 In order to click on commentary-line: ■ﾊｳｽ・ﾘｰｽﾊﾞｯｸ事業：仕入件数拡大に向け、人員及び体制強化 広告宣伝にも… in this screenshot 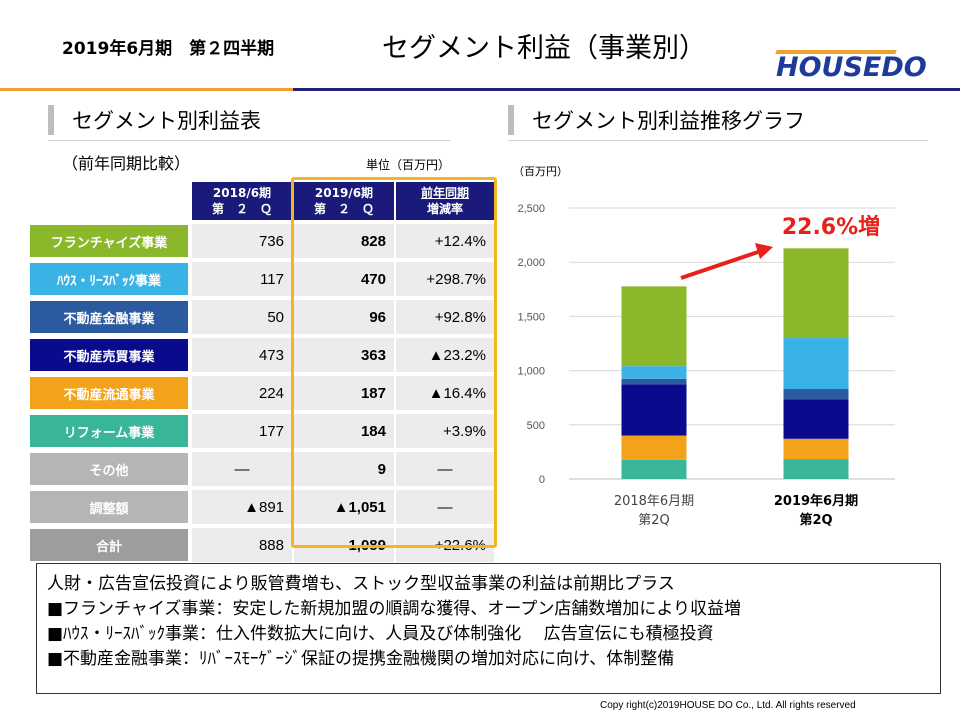, I will do `click(380, 634)`.